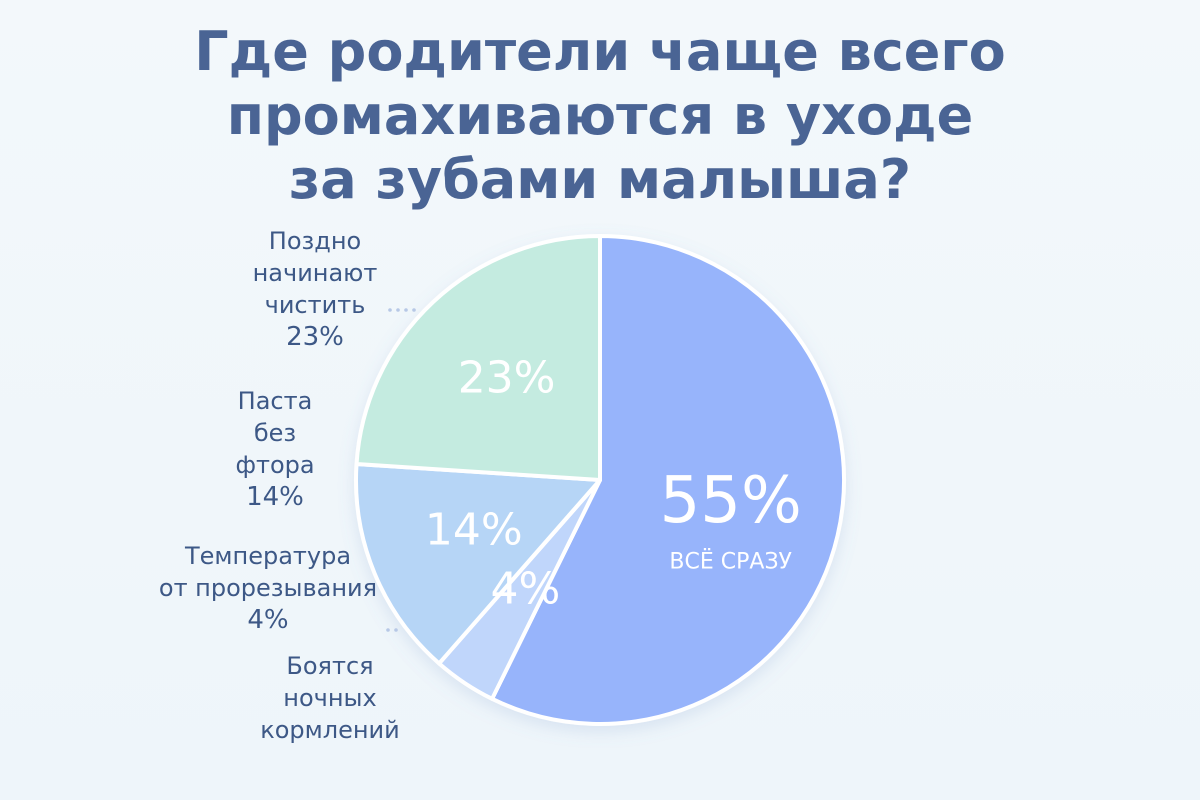 Image resolution: width=1200 pixels, height=800 pixels. What do you see at coordinates (268, 620) in the screenshot?
I see `legend-teething-percent: 4%` at bounding box center [268, 620].